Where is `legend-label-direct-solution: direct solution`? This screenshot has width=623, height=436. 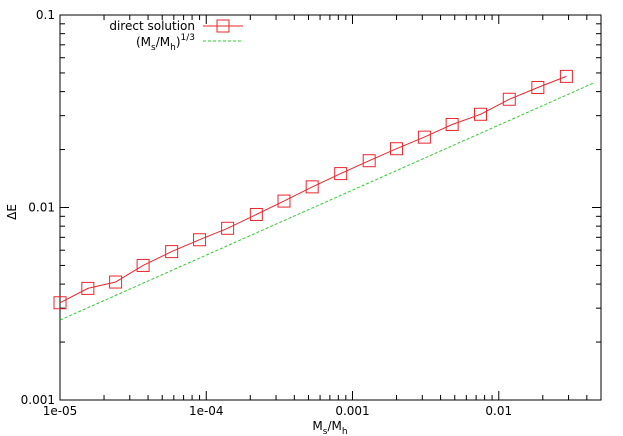 legend-label-direct-solution: direct solution is located at coordinates (152, 26).